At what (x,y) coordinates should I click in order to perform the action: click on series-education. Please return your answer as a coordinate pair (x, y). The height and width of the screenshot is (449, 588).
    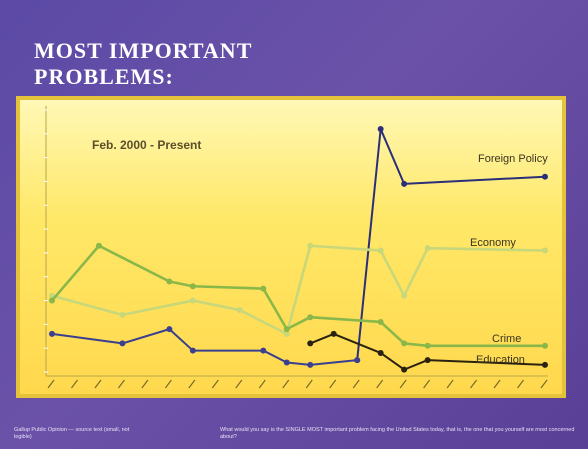
    Looking at the image, I should click on (427, 351).